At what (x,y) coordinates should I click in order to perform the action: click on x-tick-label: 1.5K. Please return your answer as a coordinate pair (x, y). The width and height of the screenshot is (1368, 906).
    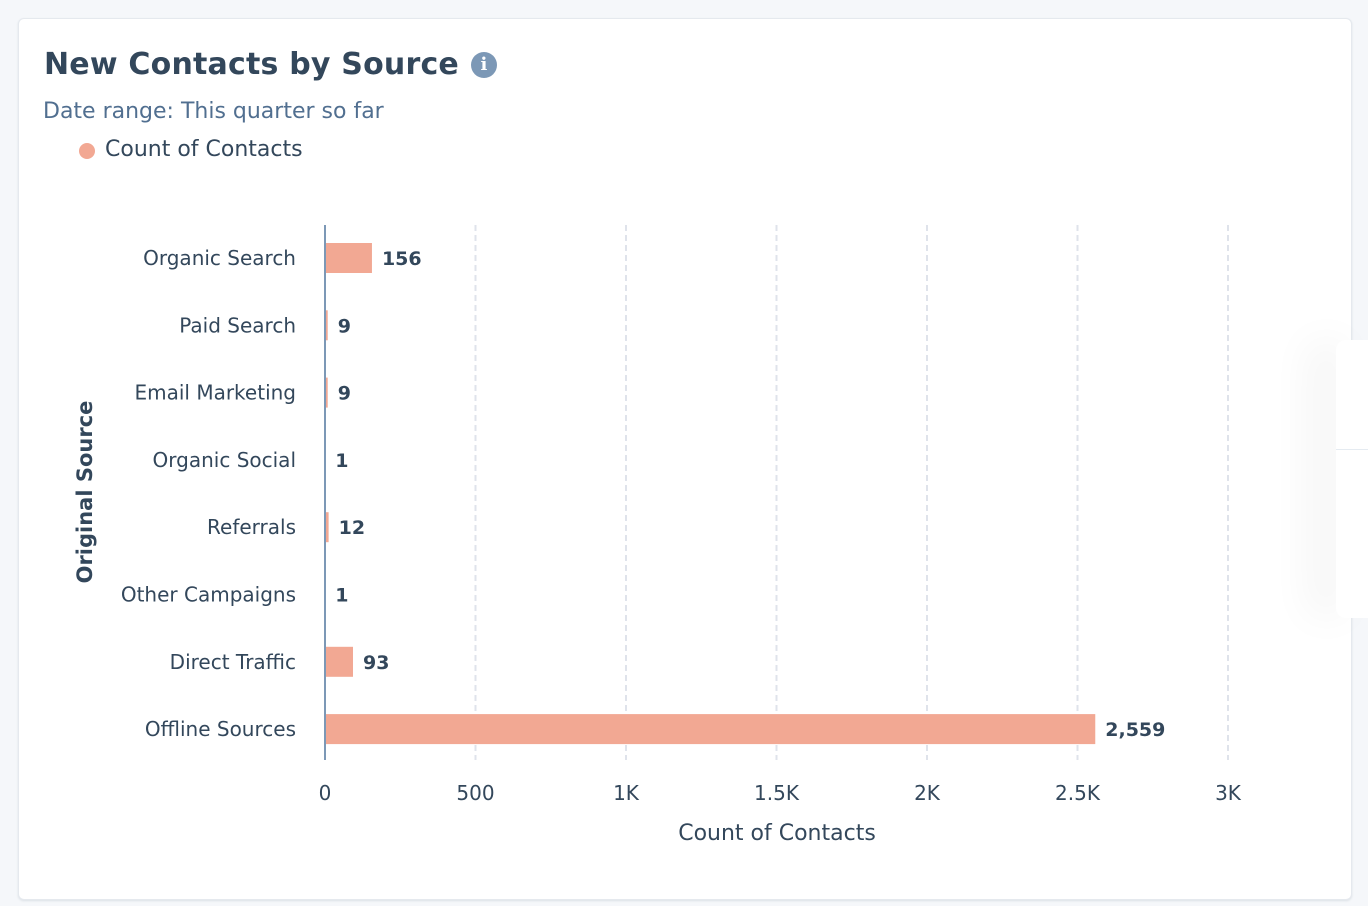
    Looking at the image, I should click on (777, 793).